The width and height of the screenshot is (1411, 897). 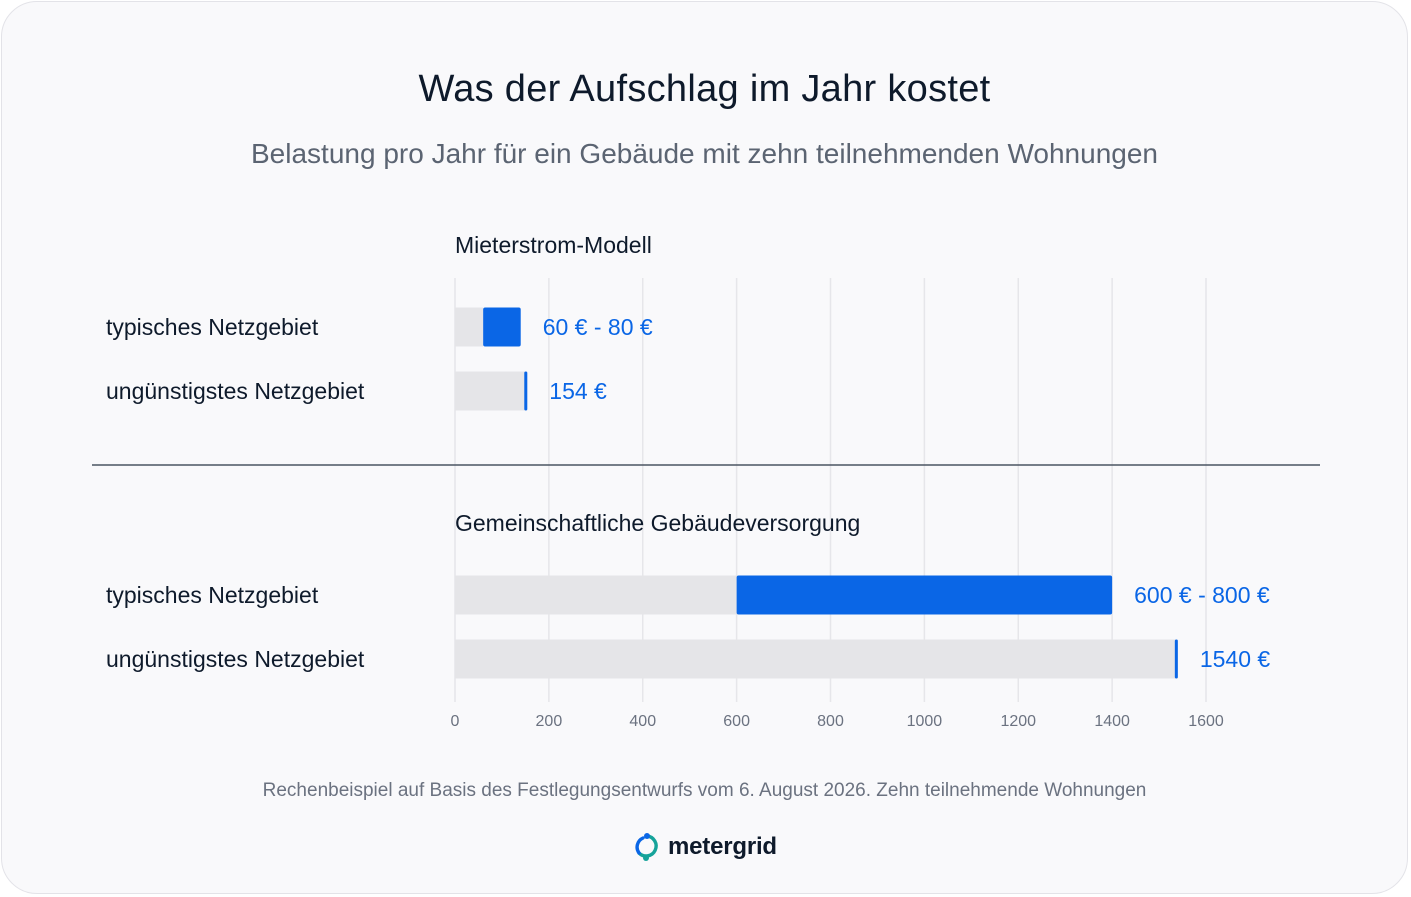 What do you see at coordinates (1235, 659) in the screenshot?
I see `value-label: 1540 €` at bounding box center [1235, 659].